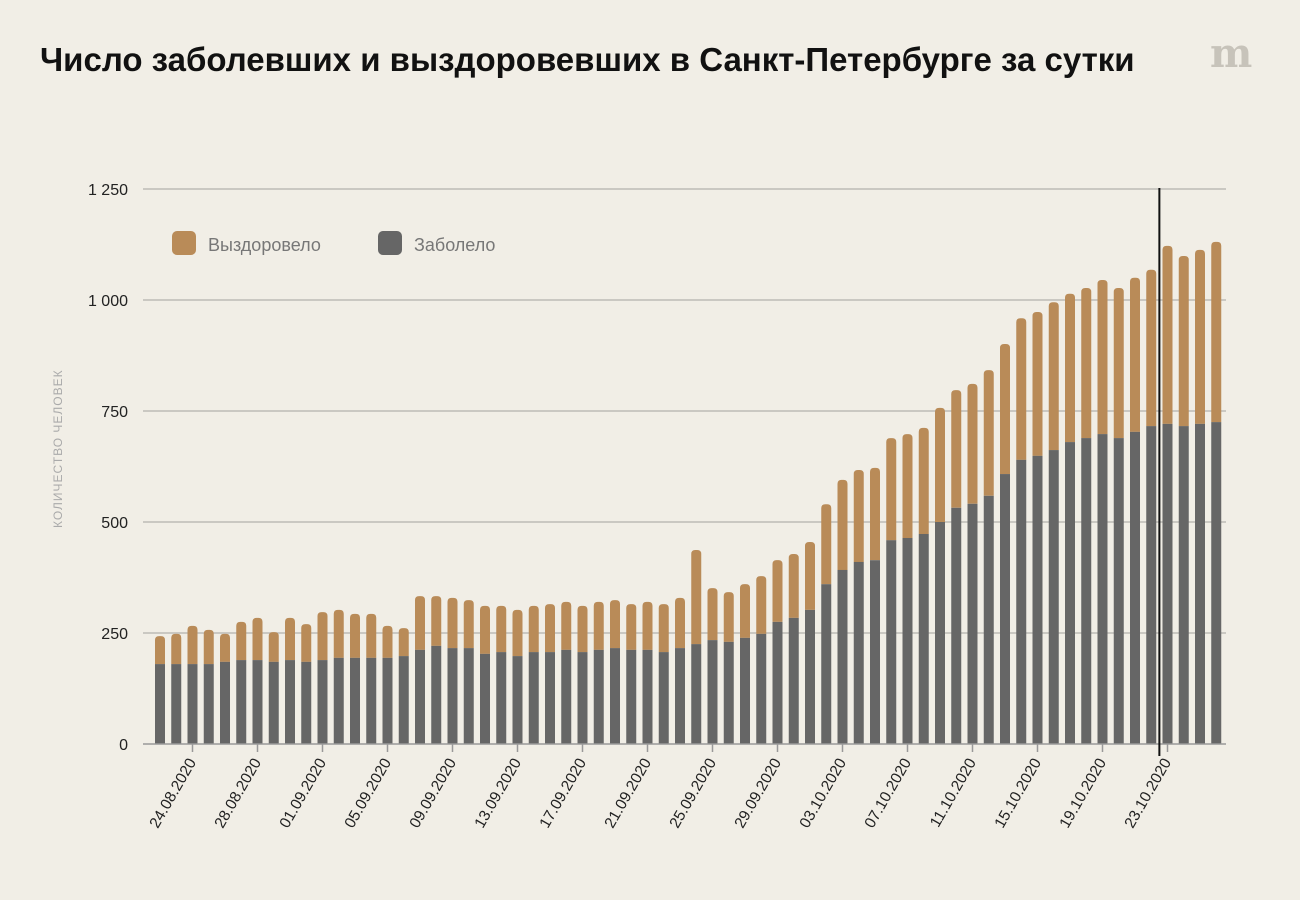  I want to click on x-tick-label: 21.09.2020, so click(628, 793).